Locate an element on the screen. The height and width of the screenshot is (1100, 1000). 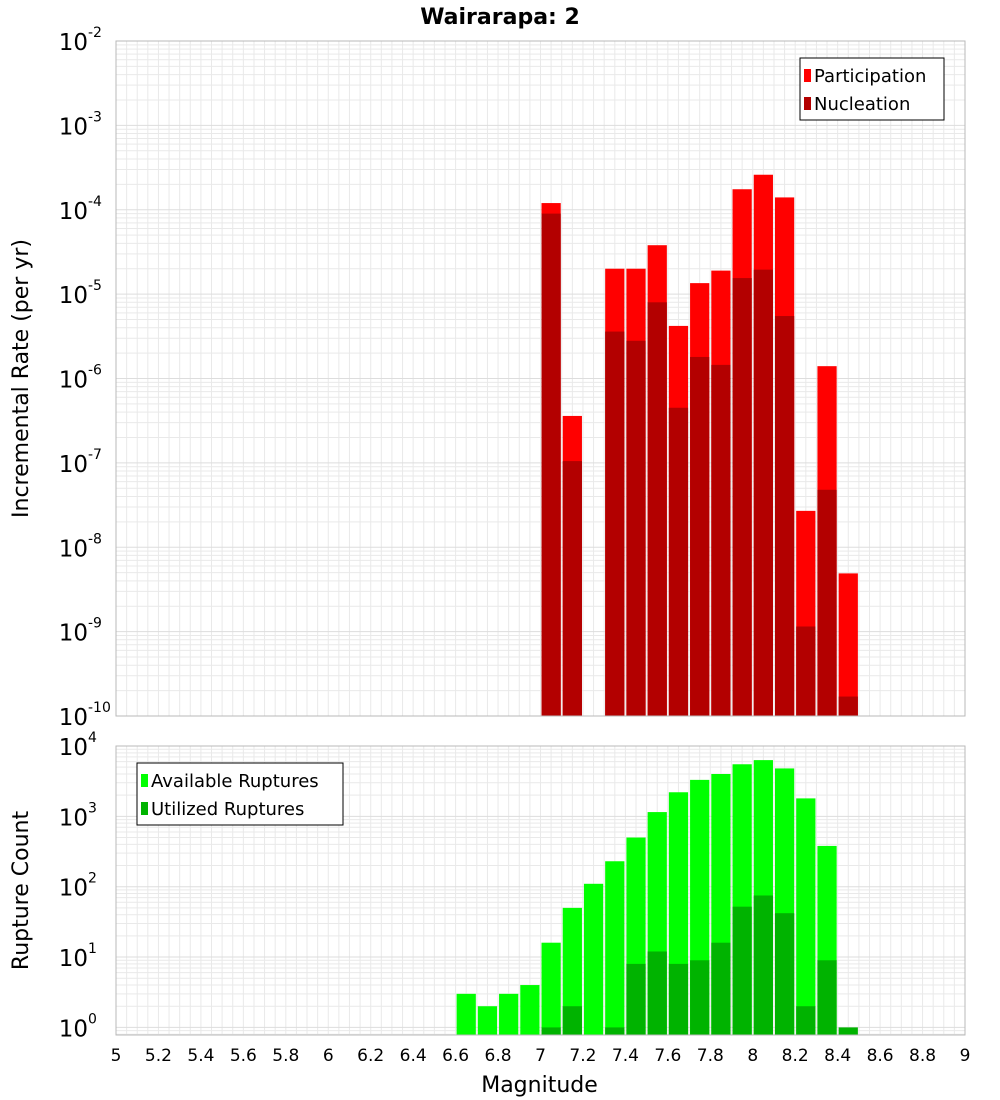
chart-title: Wairarapa: 2 is located at coordinates (500, 17).